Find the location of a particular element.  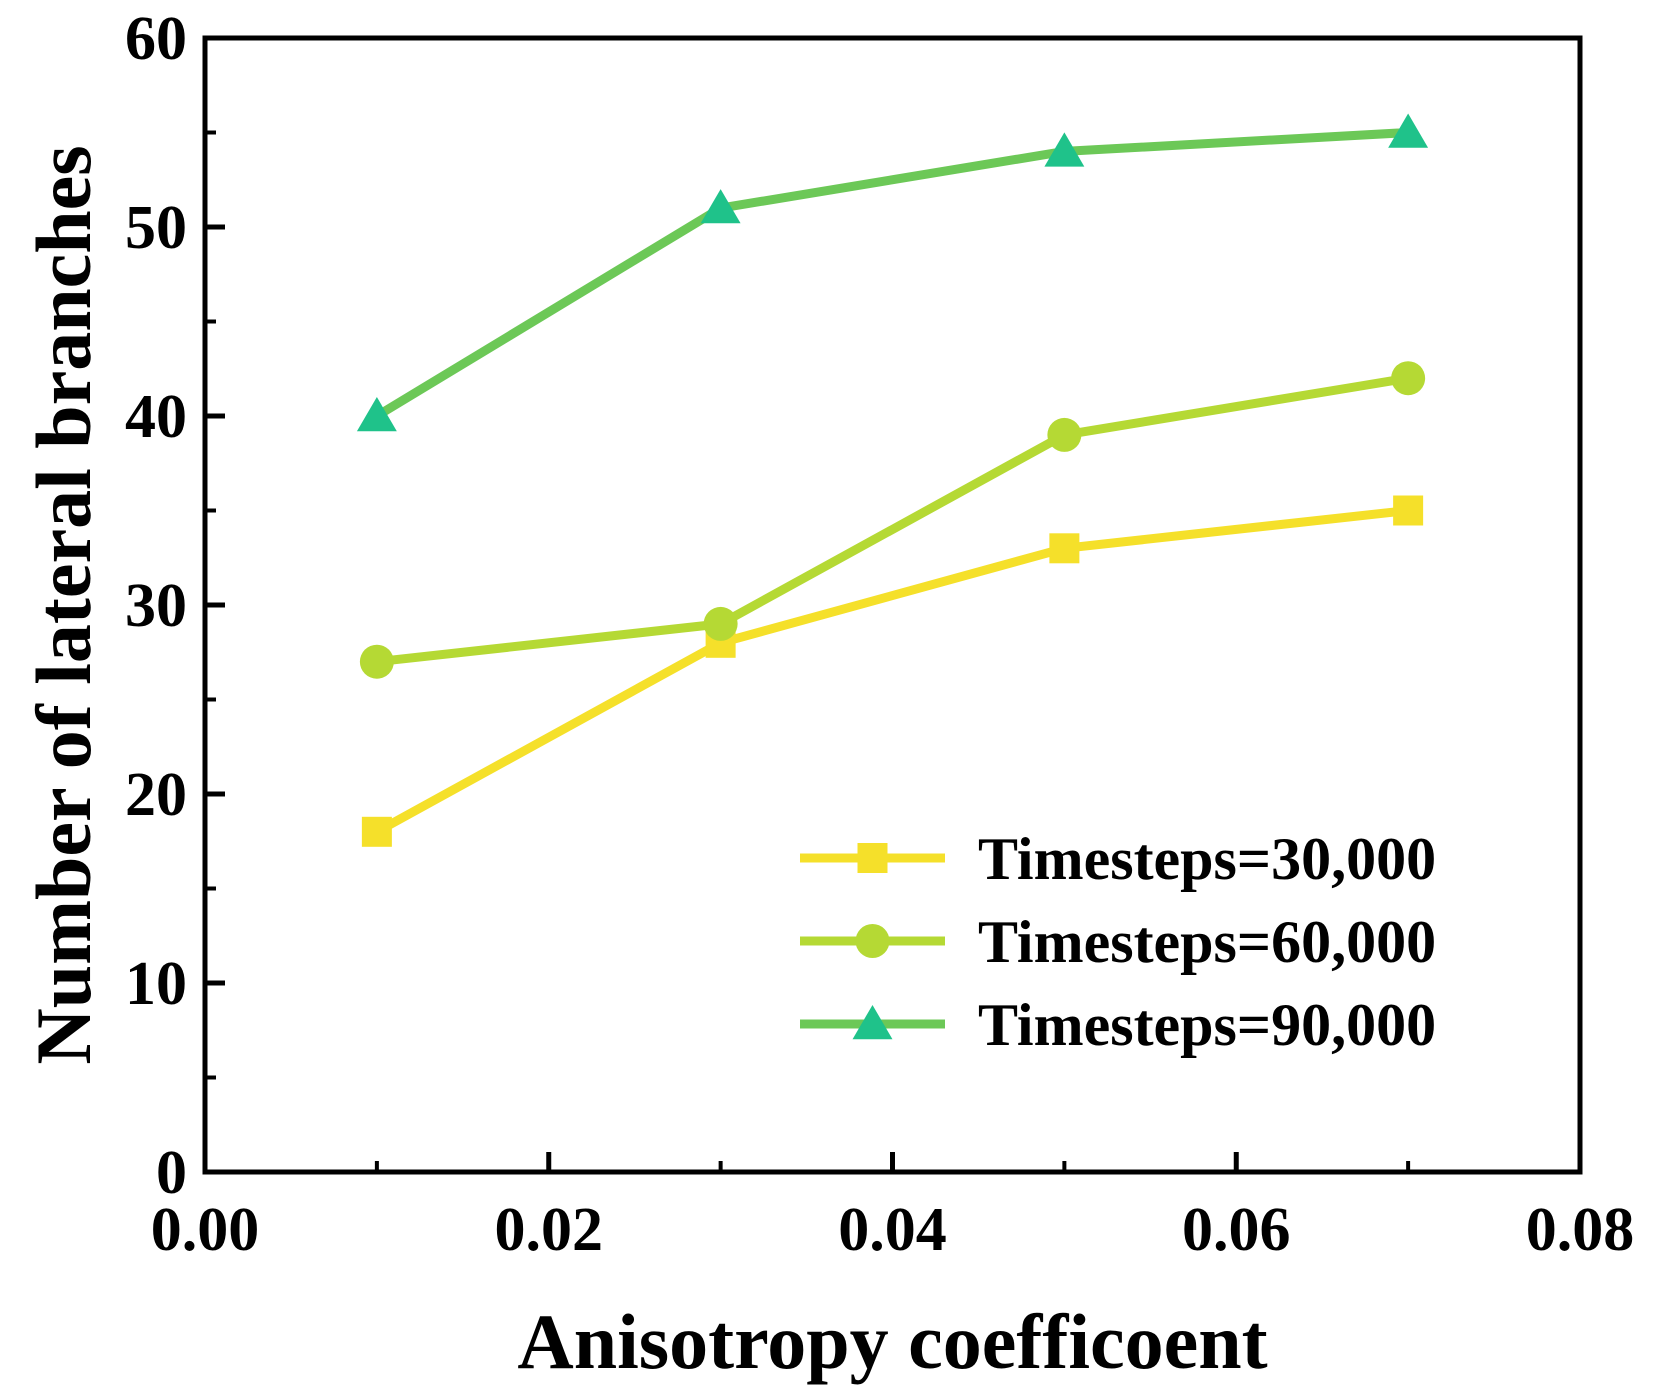

legend-item: Timesteps=90,000 is located at coordinates (1118, 1025).